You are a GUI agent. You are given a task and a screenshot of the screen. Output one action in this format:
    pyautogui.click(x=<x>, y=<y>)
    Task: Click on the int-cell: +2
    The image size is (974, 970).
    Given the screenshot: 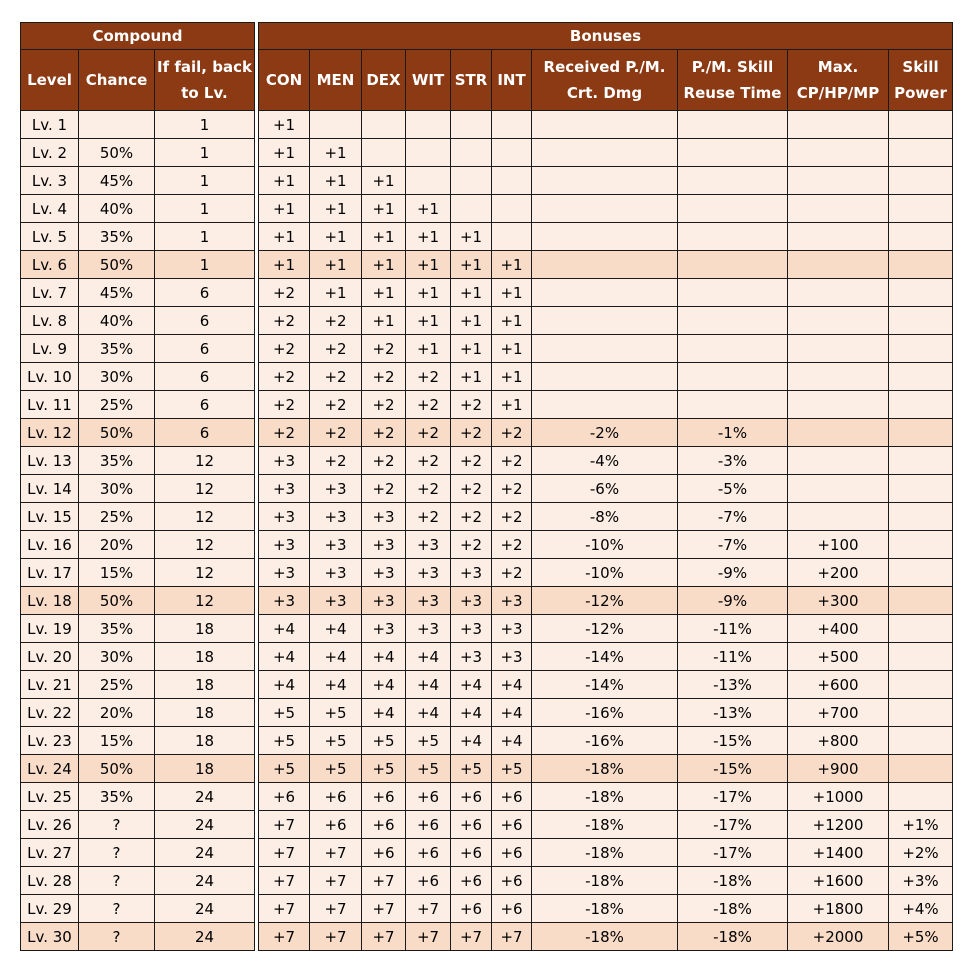 What is the action you would take?
    pyautogui.click(x=511, y=488)
    